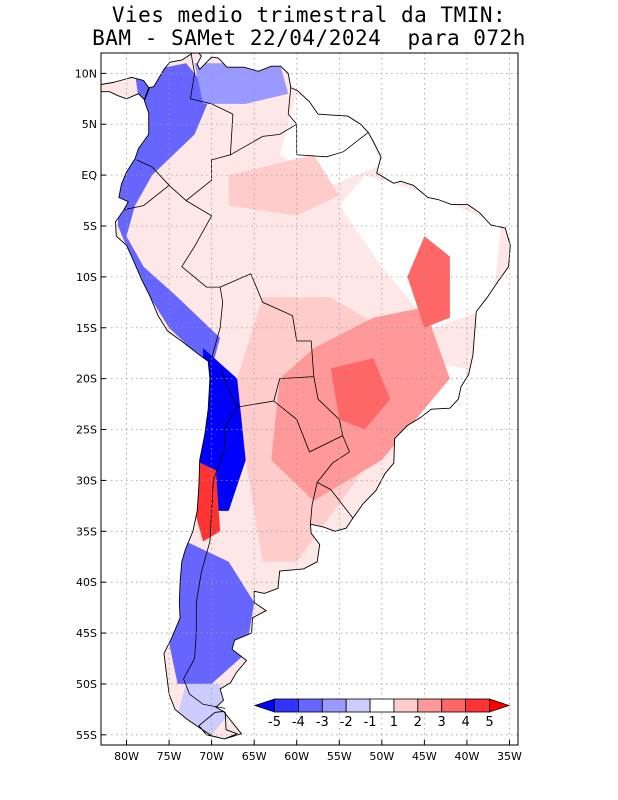 This screenshot has height=800, width=618. Describe the element at coordinates (489, 722) in the screenshot. I see `colorbar-label: 5` at that location.